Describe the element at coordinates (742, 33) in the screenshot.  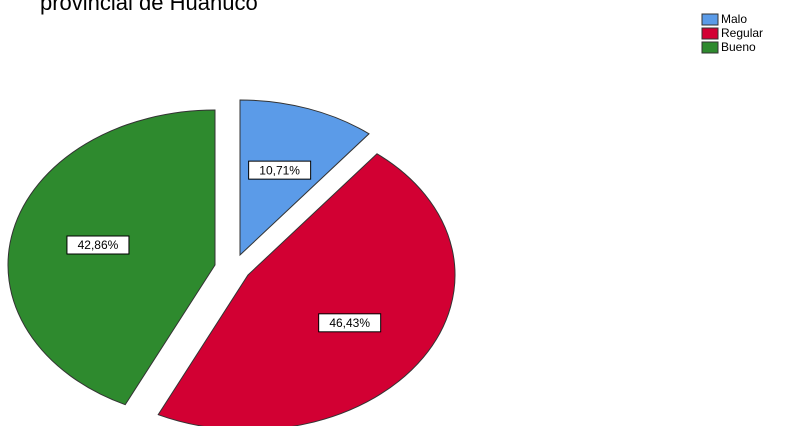
I see `legend-label: Regular` at that location.